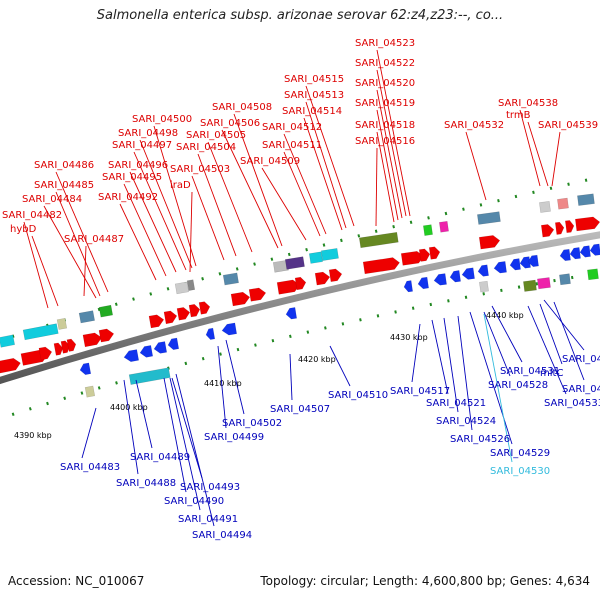 The width and height of the screenshot is (600, 600). I want to click on gene-label: SARI_04492, so click(128, 197).